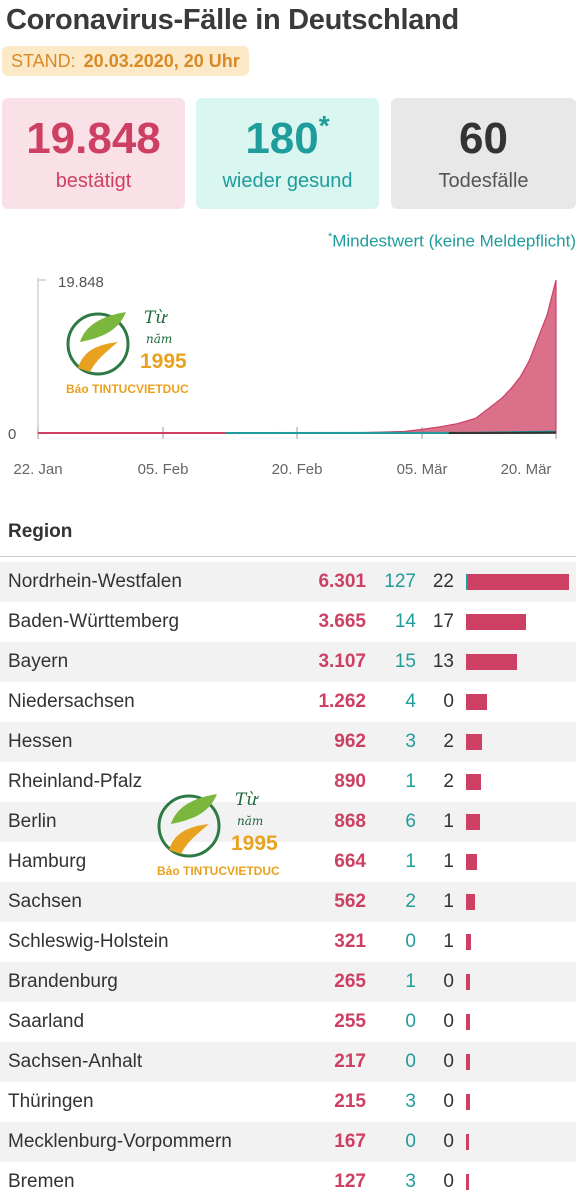 This screenshot has height=1202, width=580. Describe the element at coordinates (254, 843) in the screenshot. I see `watermark-year-2: 1995` at that location.